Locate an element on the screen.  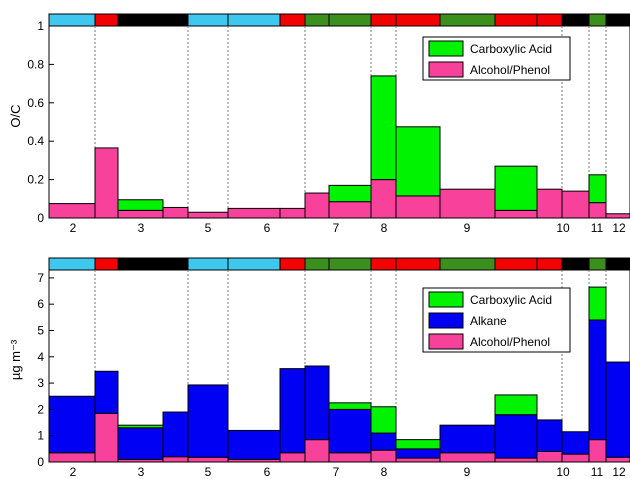
x-category-label: 5 is located at coordinates (208, 228).